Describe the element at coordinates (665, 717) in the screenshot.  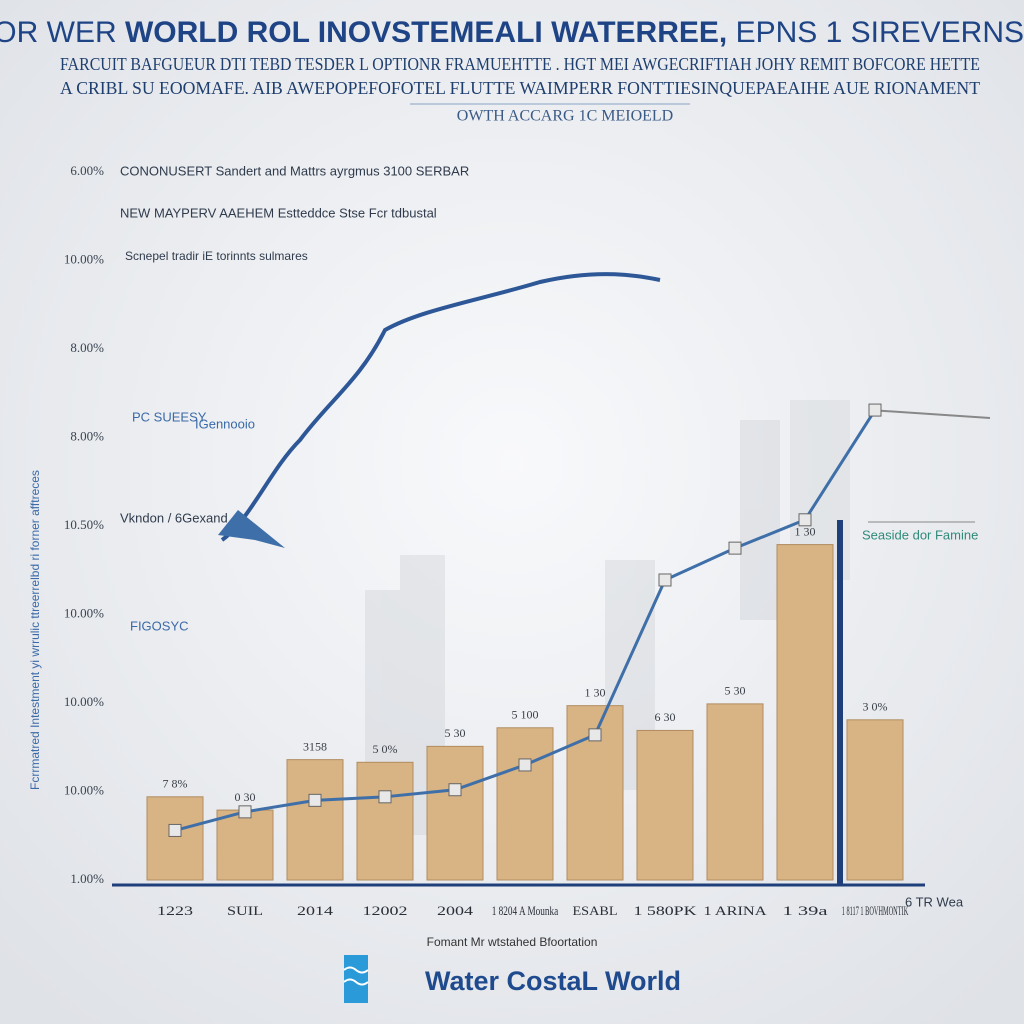
I see `bar-label: 6 30` at that location.